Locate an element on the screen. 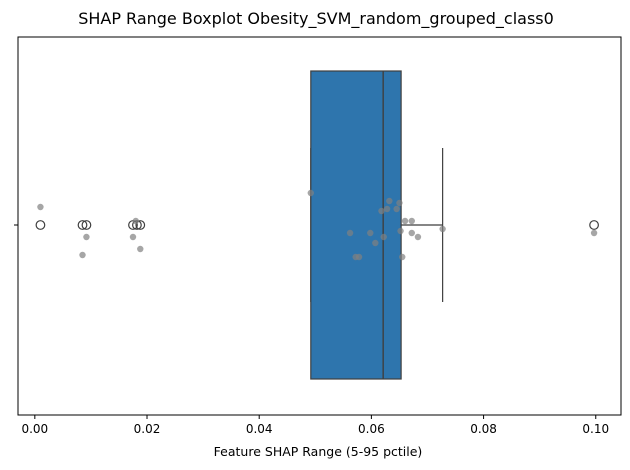 The image size is (630, 470). x-tick-label: 0.02 is located at coordinates (147, 429).